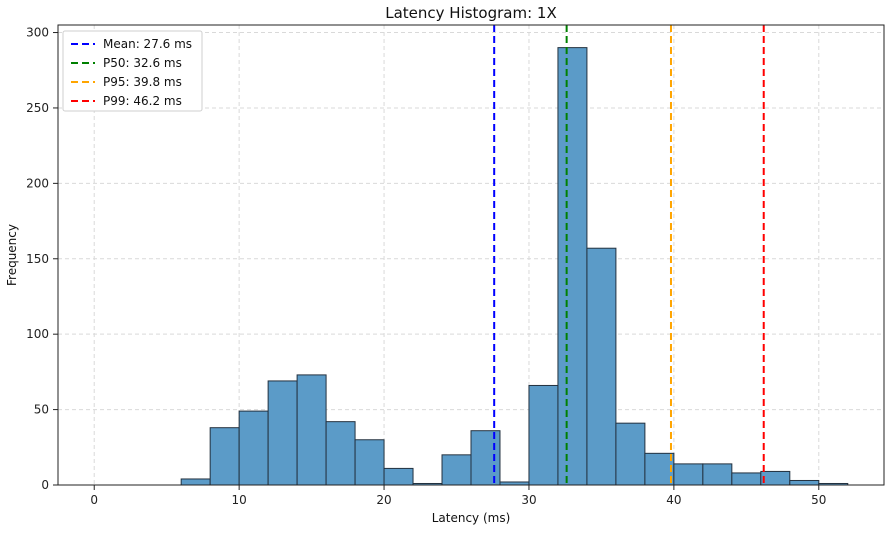 The image size is (887, 533). What do you see at coordinates (45, 485) in the screenshot?
I see `y-tick-label: 0` at bounding box center [45, 485].